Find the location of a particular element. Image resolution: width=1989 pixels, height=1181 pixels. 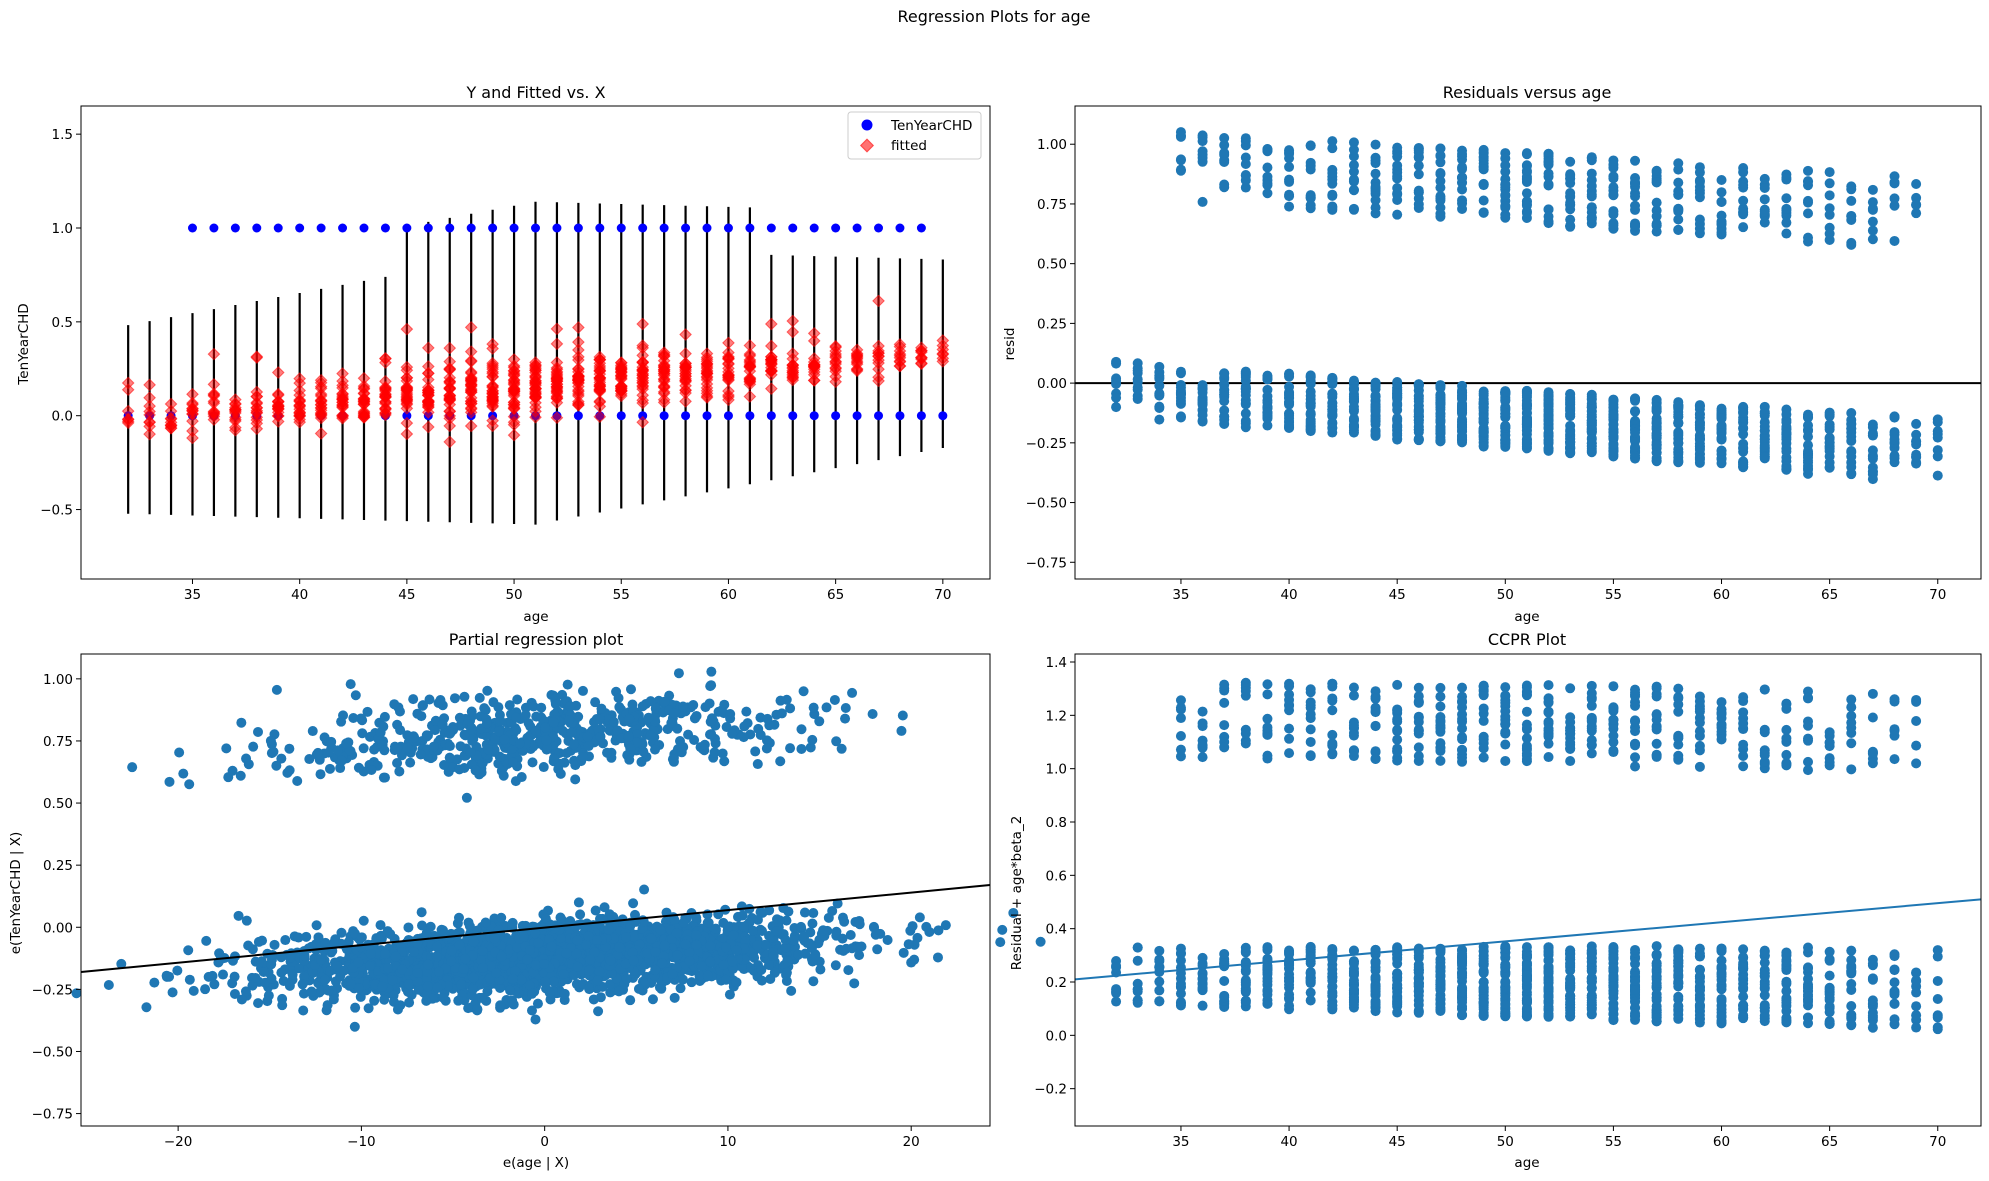

x-tick-label: 40 is located at coordinates (1288, 595).